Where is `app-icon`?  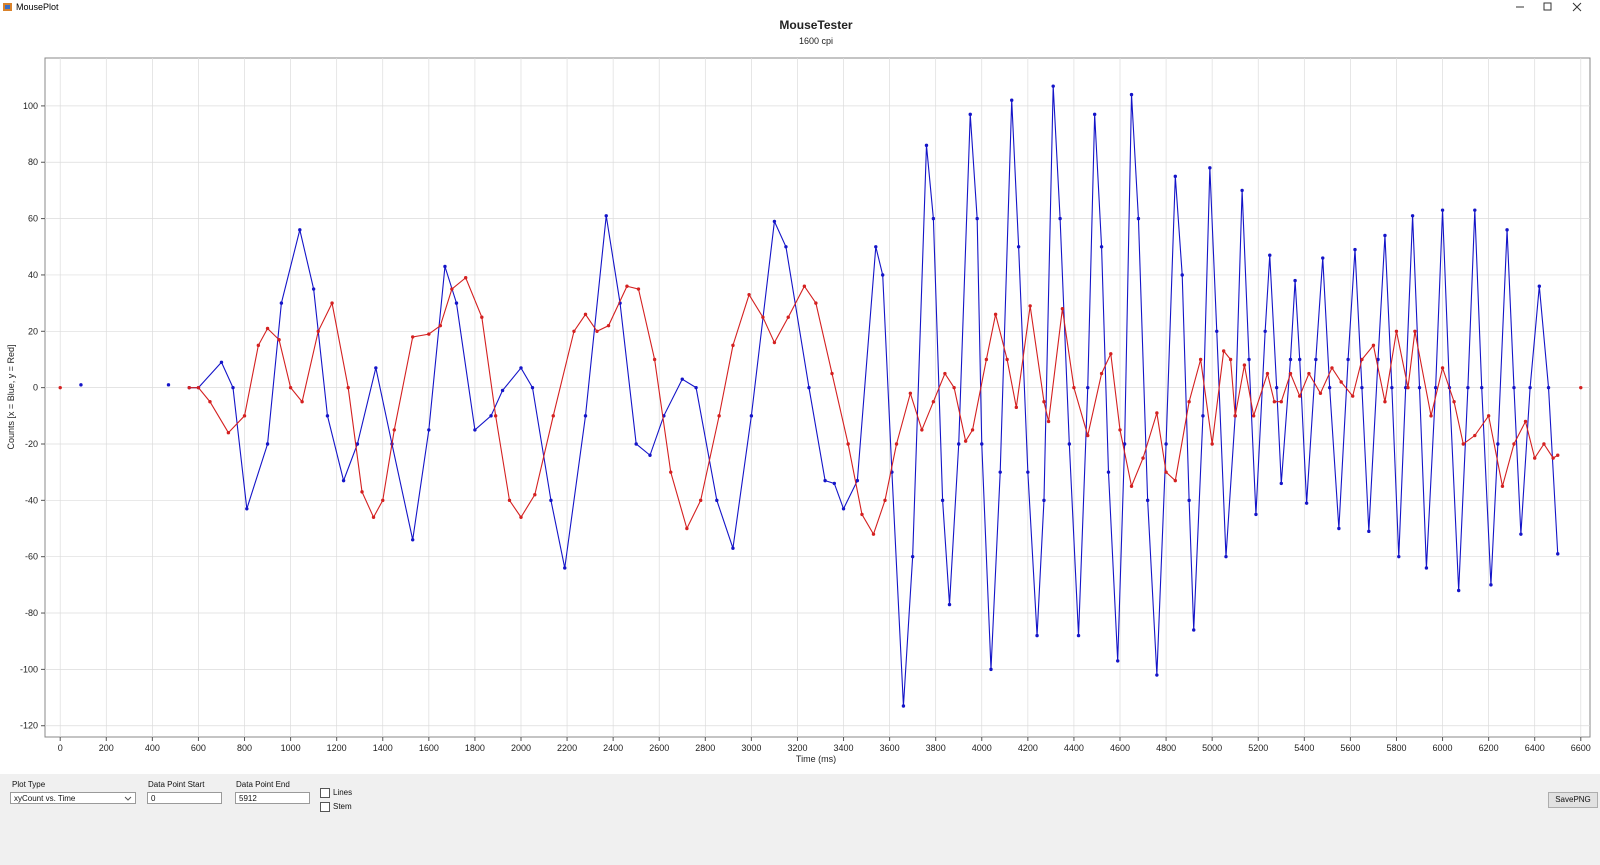 app-icon is located at coordinates (7, 7).